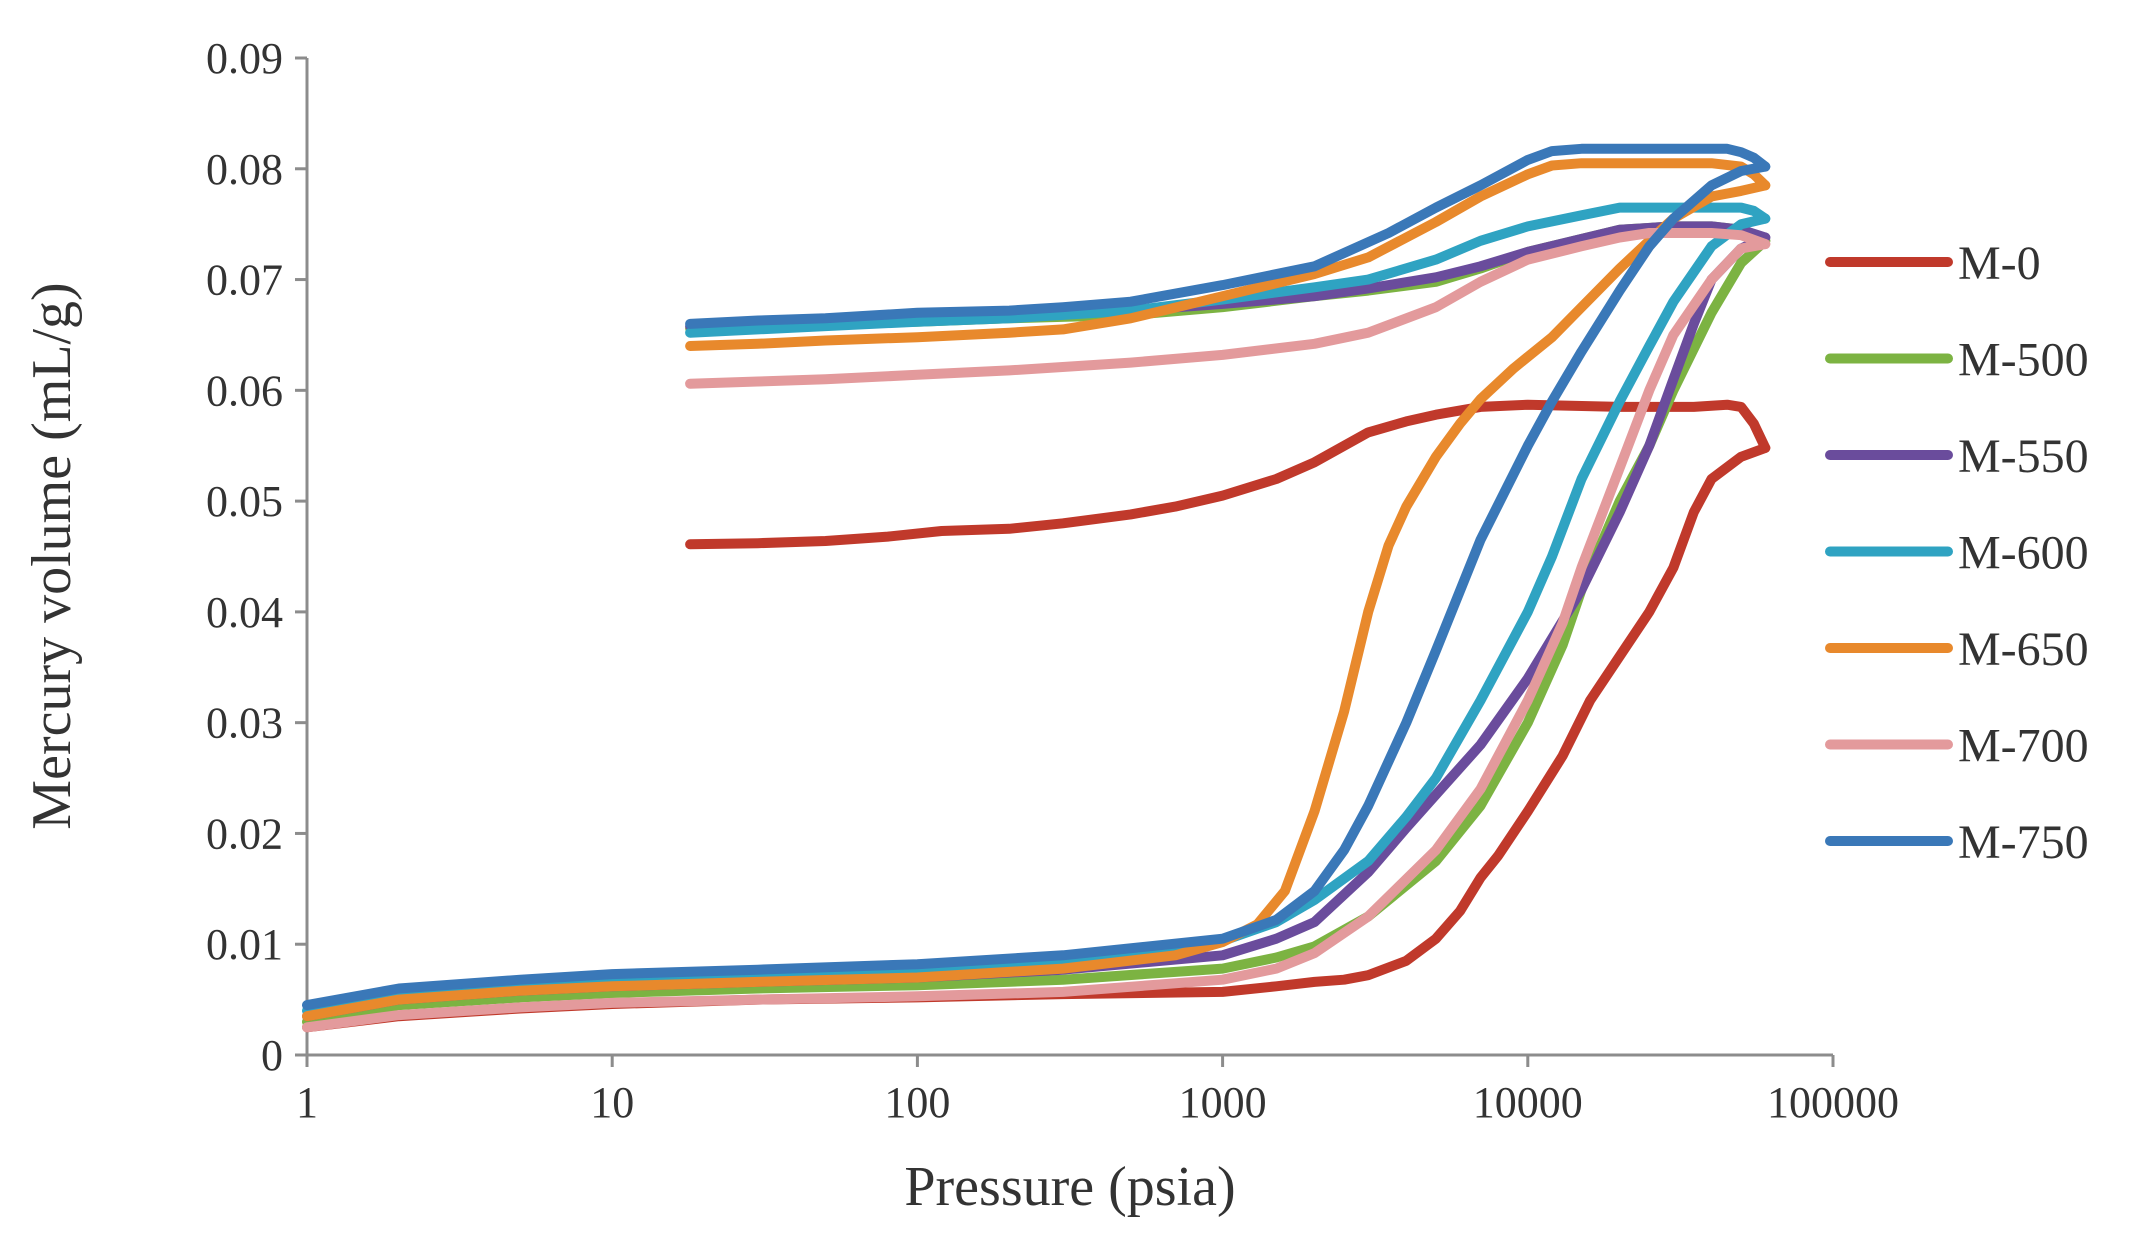 This screenshot has width=2136, height=1236. I want to click on legend-label: M-750, so click(2023, 842).